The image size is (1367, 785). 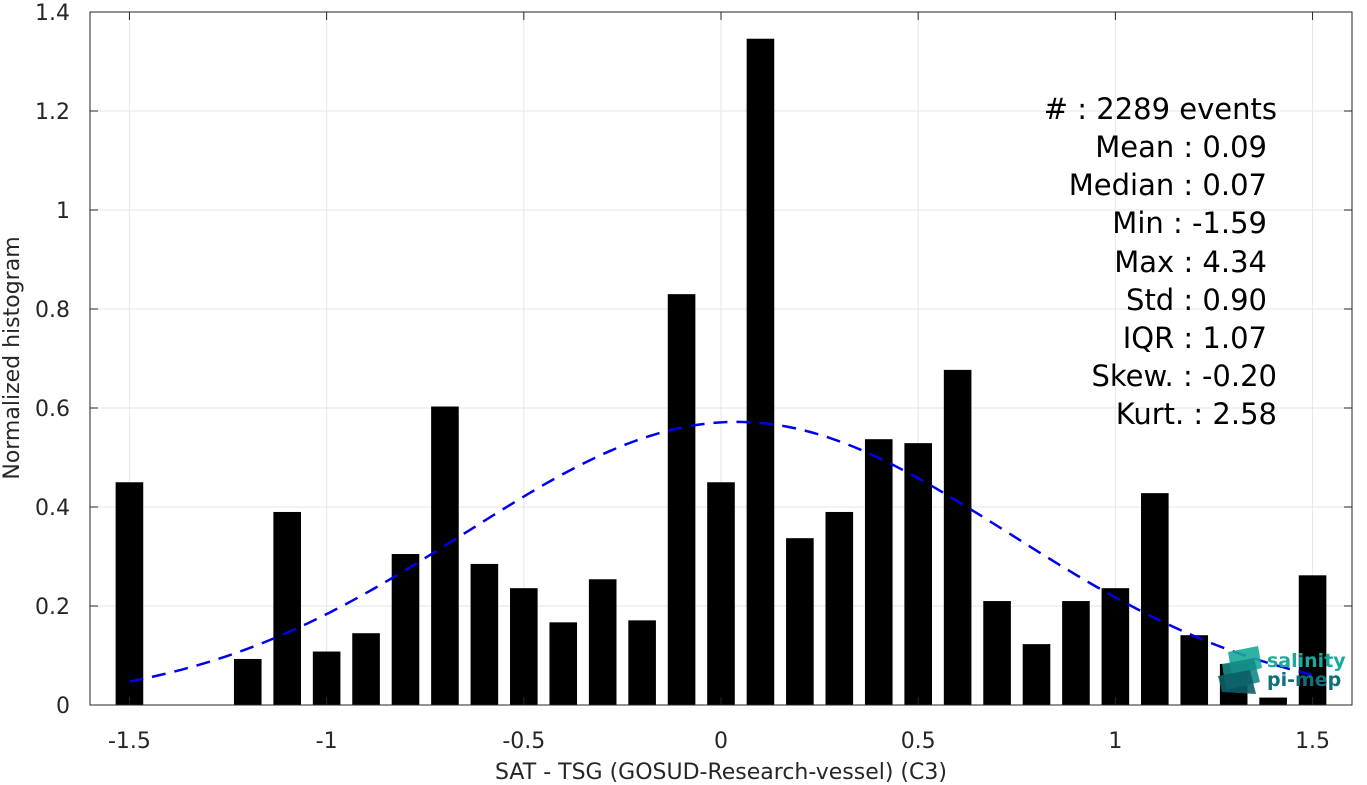 What do you see at coordinates (1306, 661) in the screenshot?
I see `logo-line1: salinity` at bounding box center [1306, 661].